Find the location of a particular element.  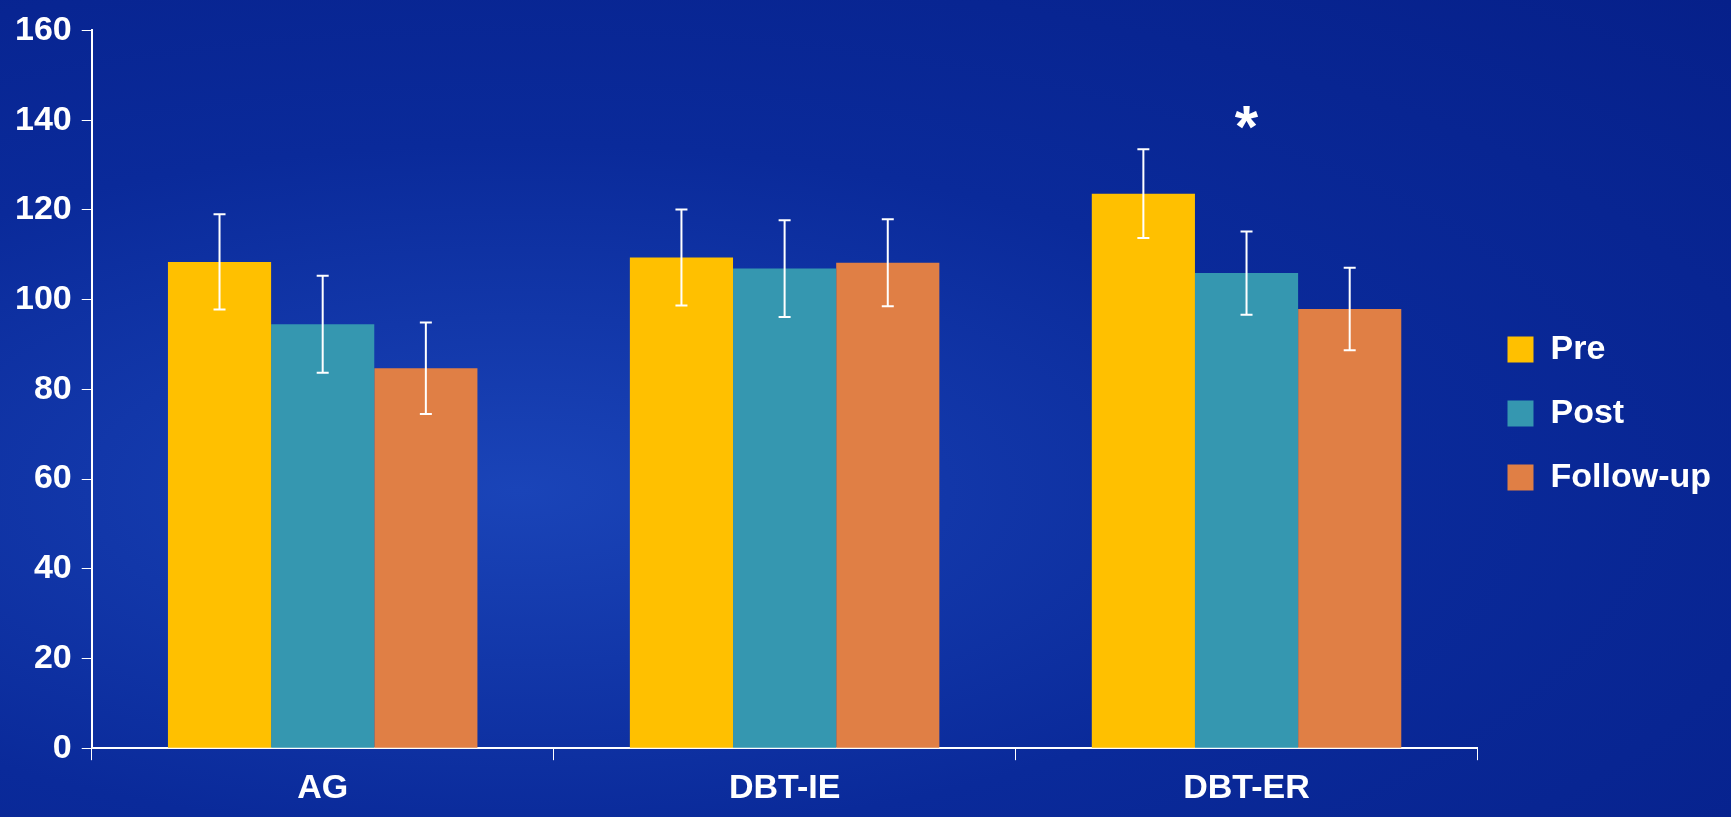

x-tick-label: DBT-ER is located at coordinates (1246, 785).